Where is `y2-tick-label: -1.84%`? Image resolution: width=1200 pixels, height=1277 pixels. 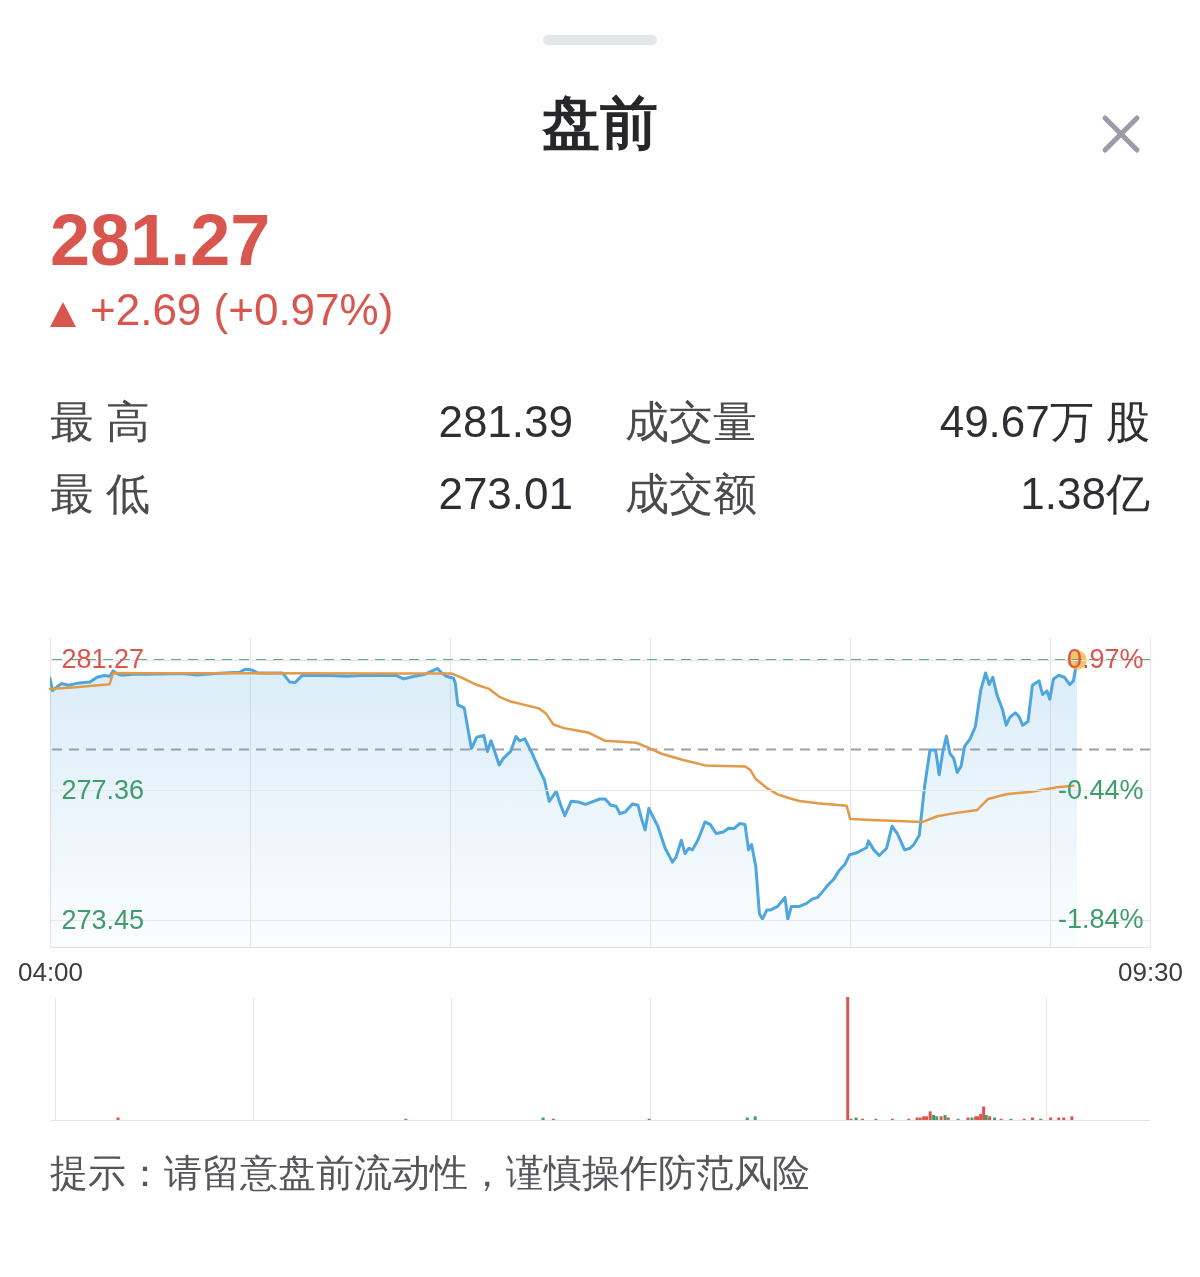 y2-tick-label: -1.84% is located at coordinates (1100, 919).